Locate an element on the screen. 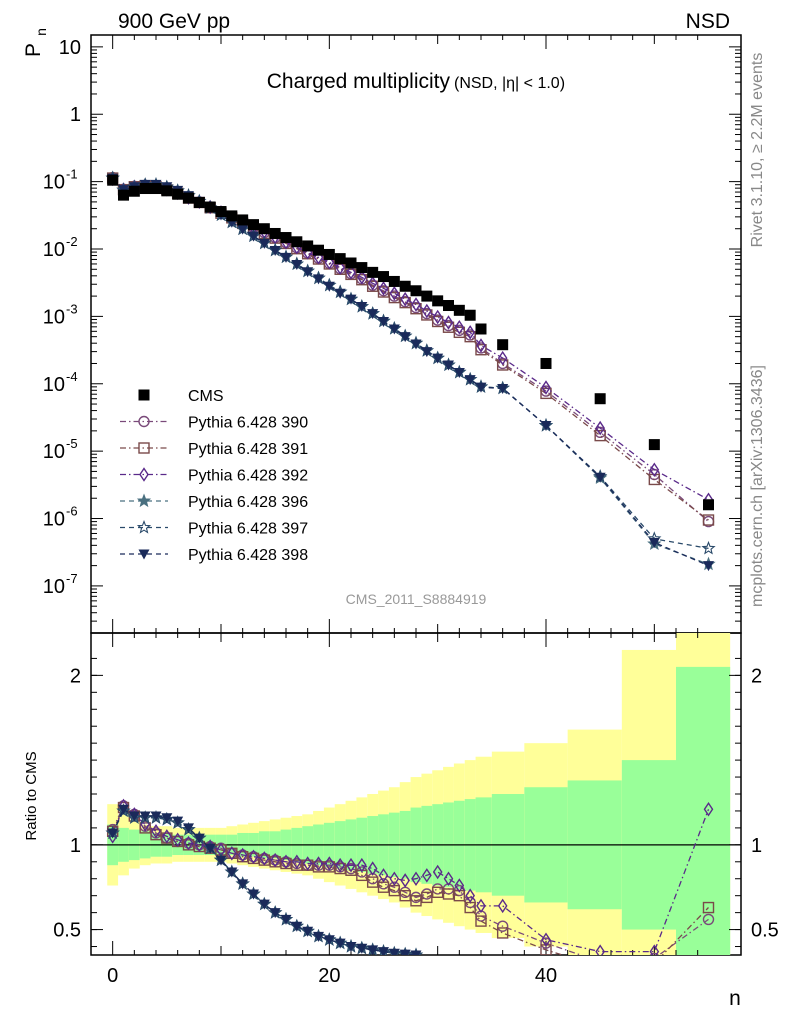 The height and width of the screenshot is (1024, 786). y-tick-exponent: -2 is located at coordinates (72, 241).